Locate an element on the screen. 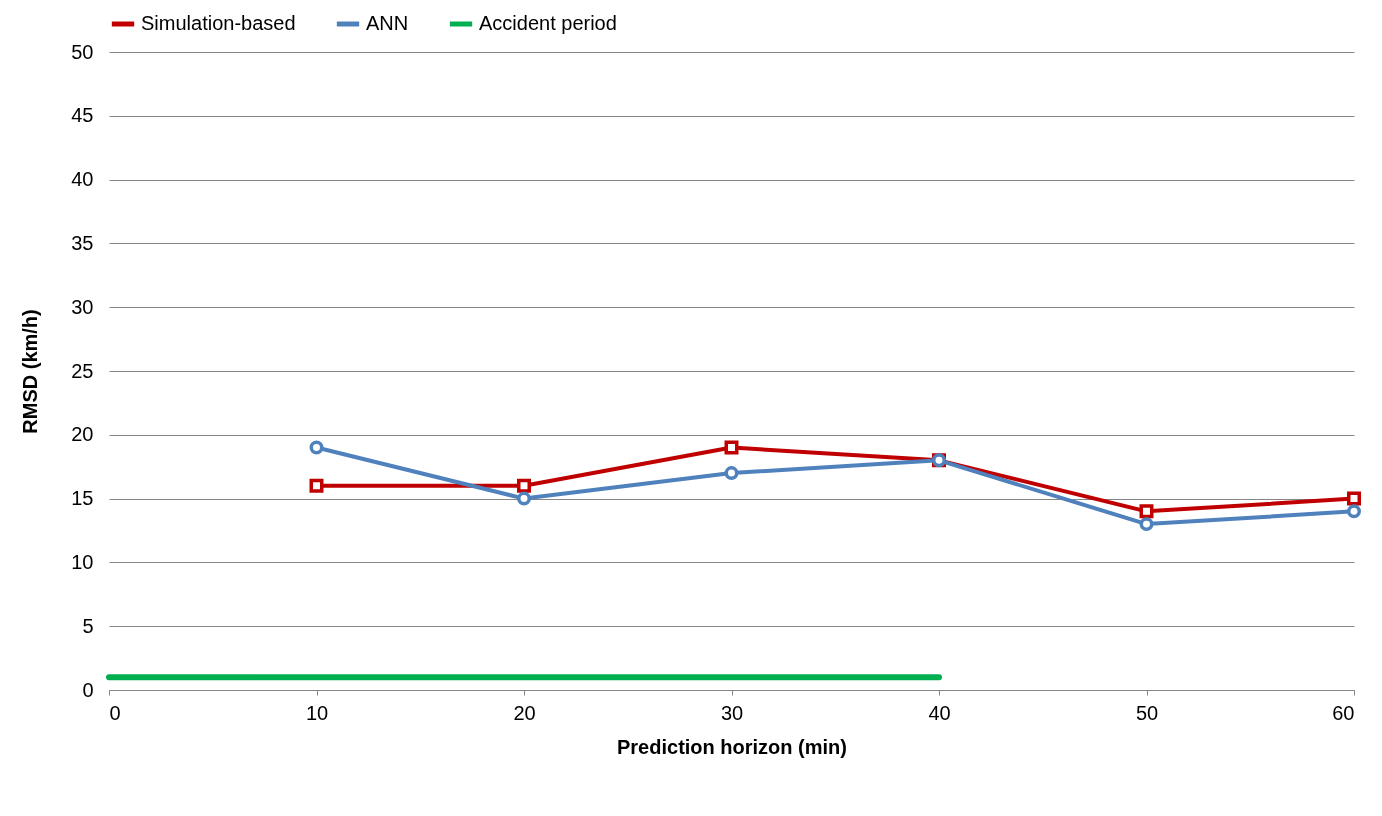  y-axis-title: RMSD (km/h) is located at coordinates (30, 371).